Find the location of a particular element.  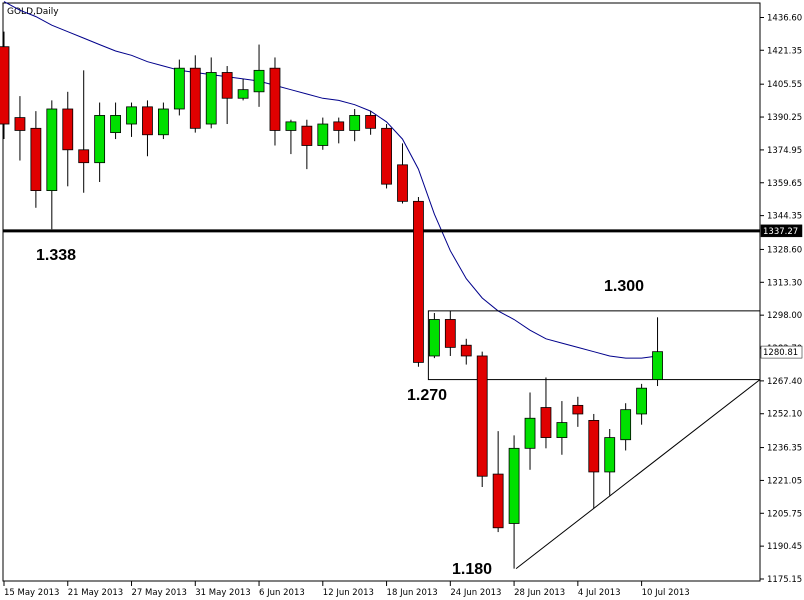

price-tick-label: 1221.05 is located at coordinates (784, 481).